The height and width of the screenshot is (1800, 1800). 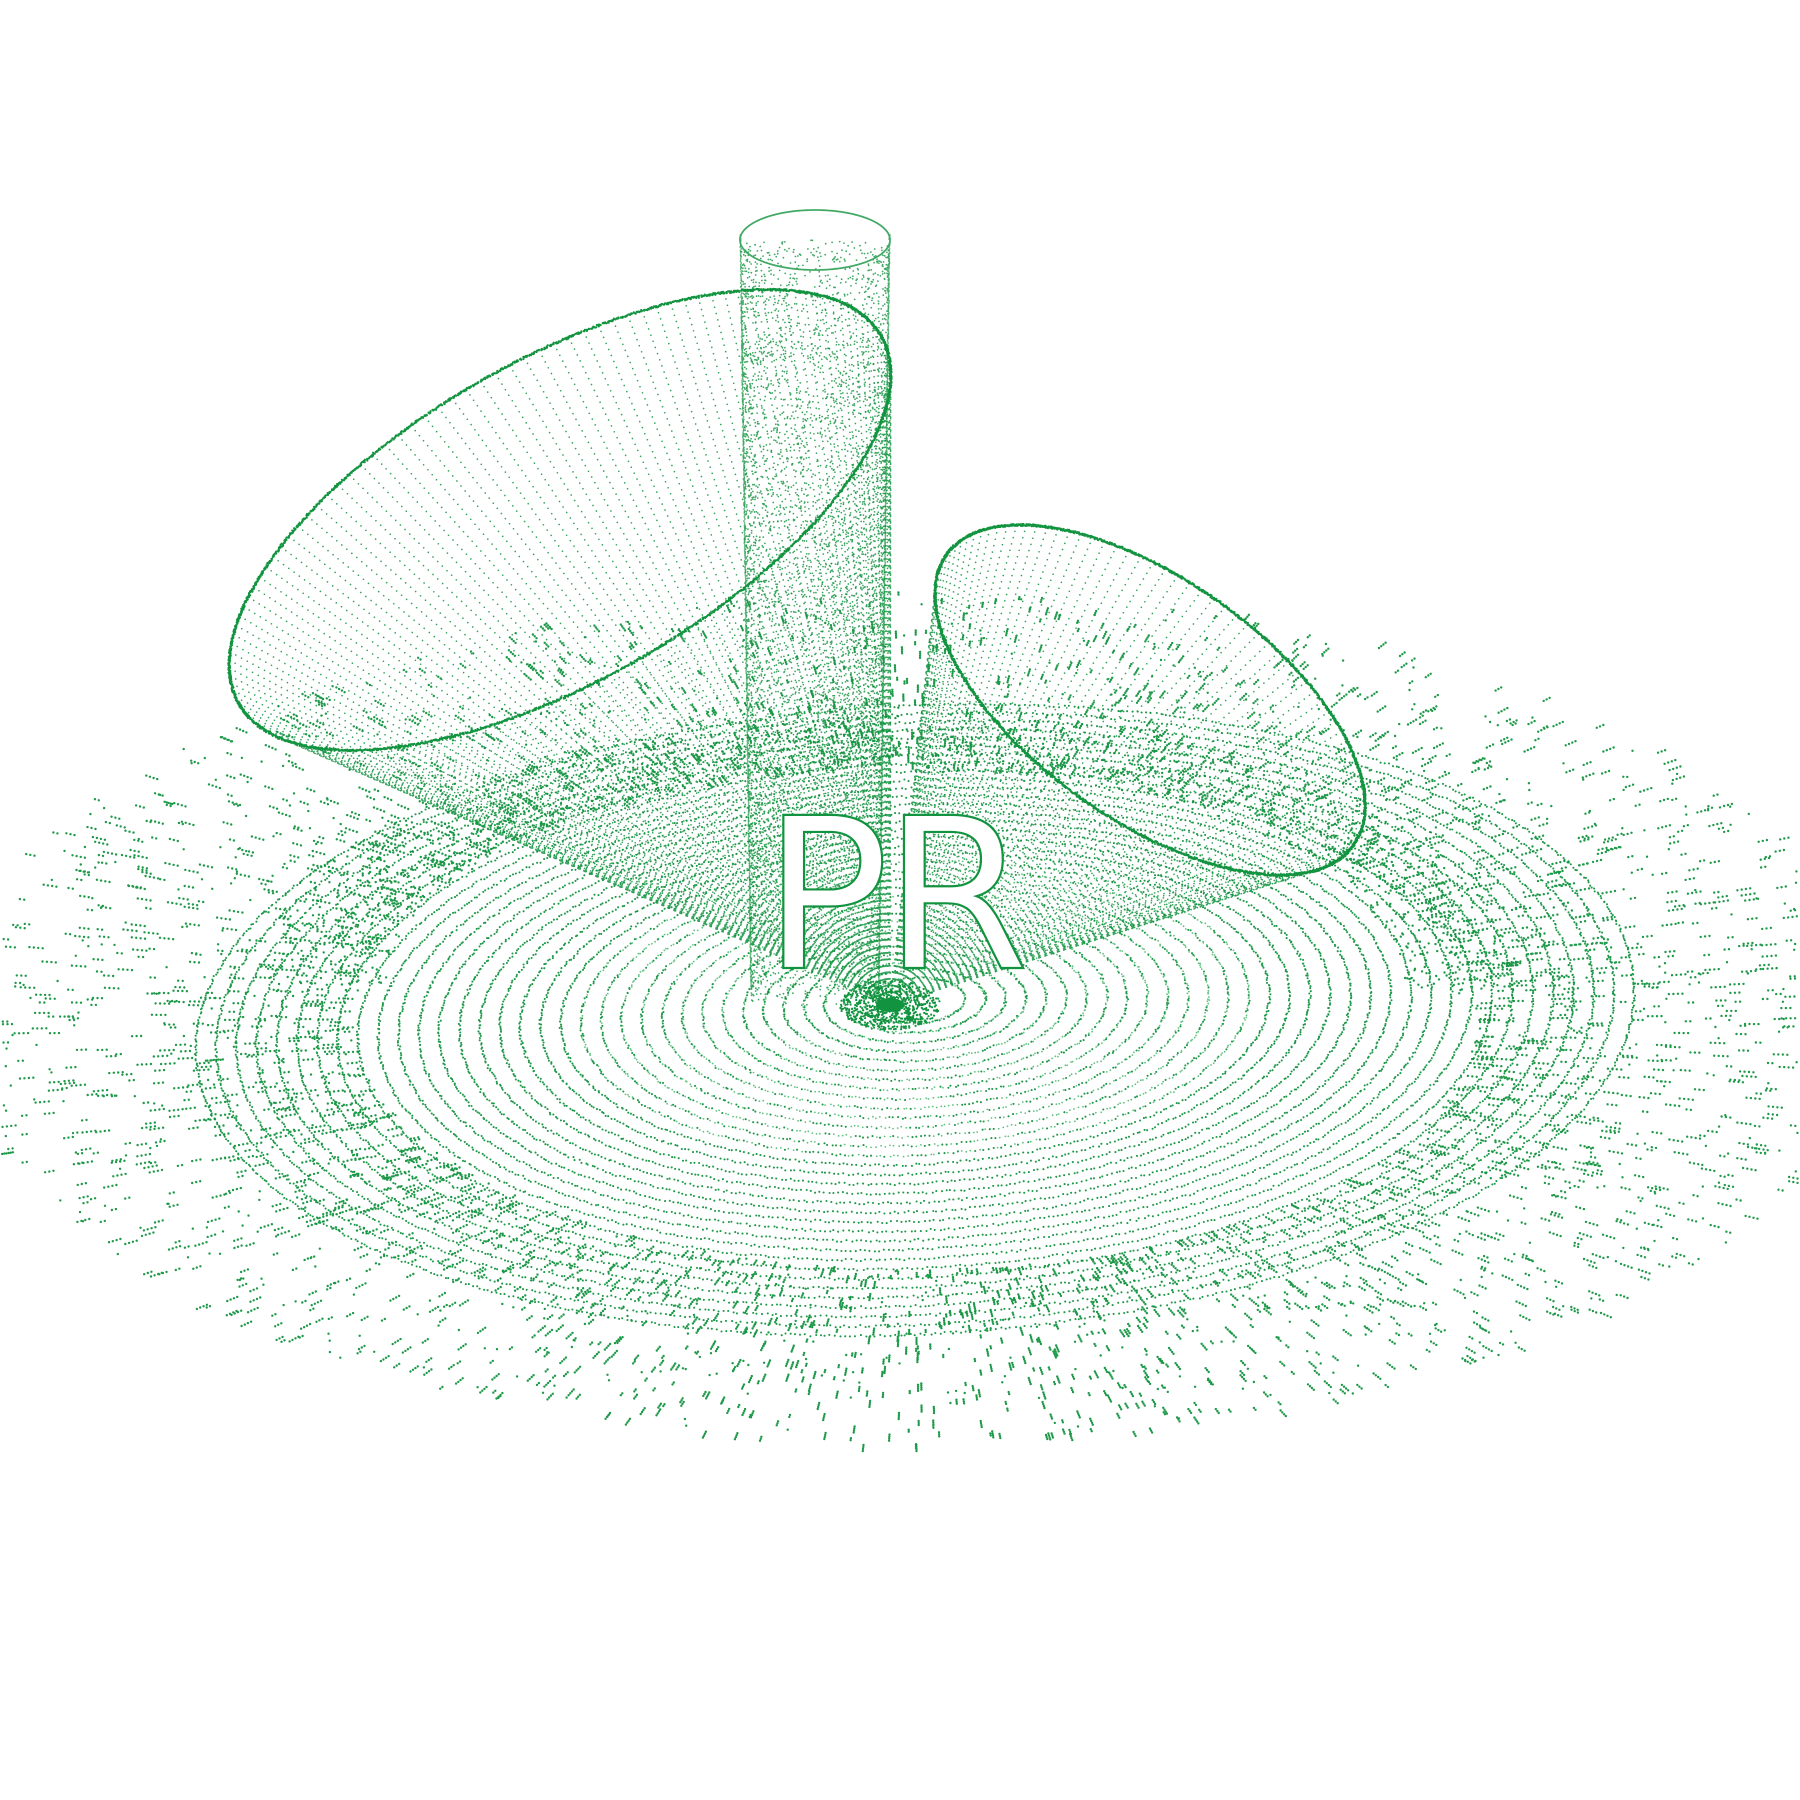 I want to click on center-vortex, so click(x=890, y=1005).